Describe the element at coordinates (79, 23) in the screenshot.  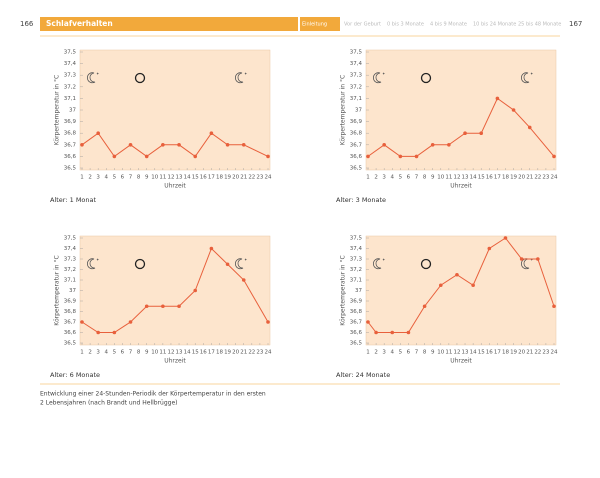
I see `section-title: Schlafverhalten` at that location.